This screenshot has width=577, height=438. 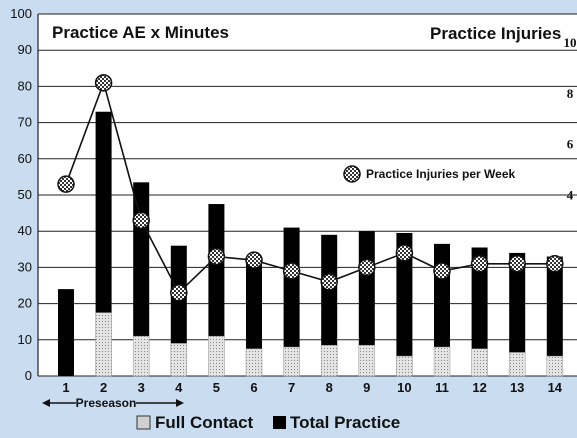 I want to click on legend-marker, so click(x=352, y=174).